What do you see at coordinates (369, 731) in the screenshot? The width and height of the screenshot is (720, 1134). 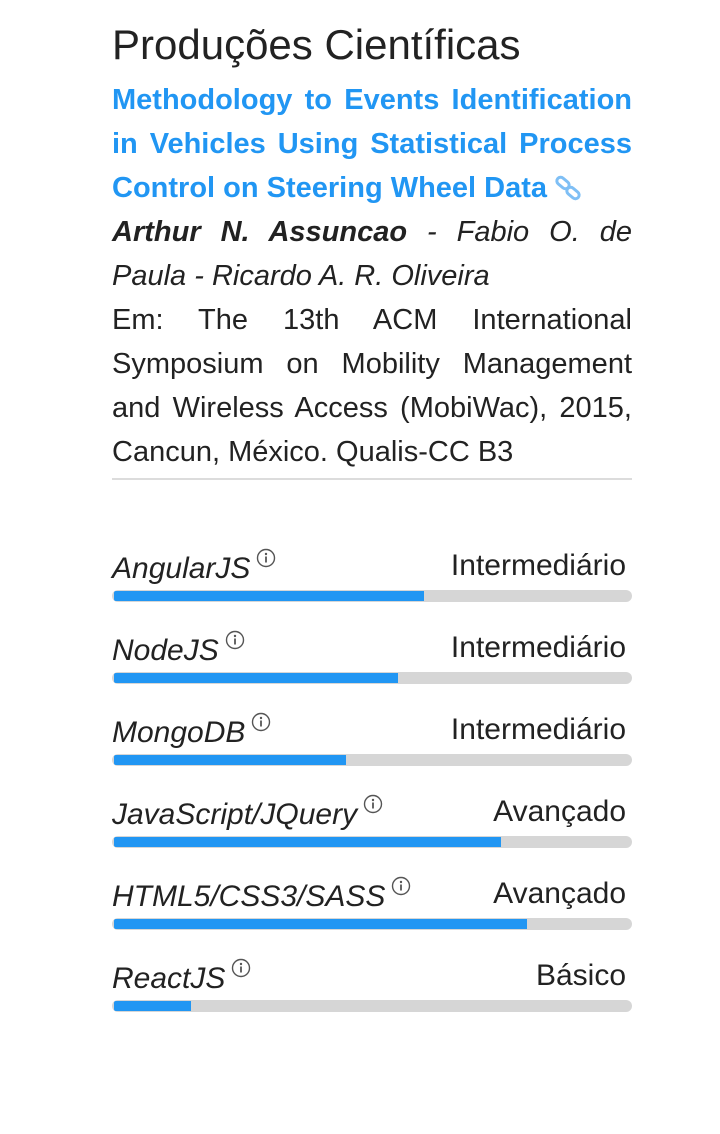 I see `skill-header: MongoDB Intermediário` at bounding box center [369, 731].